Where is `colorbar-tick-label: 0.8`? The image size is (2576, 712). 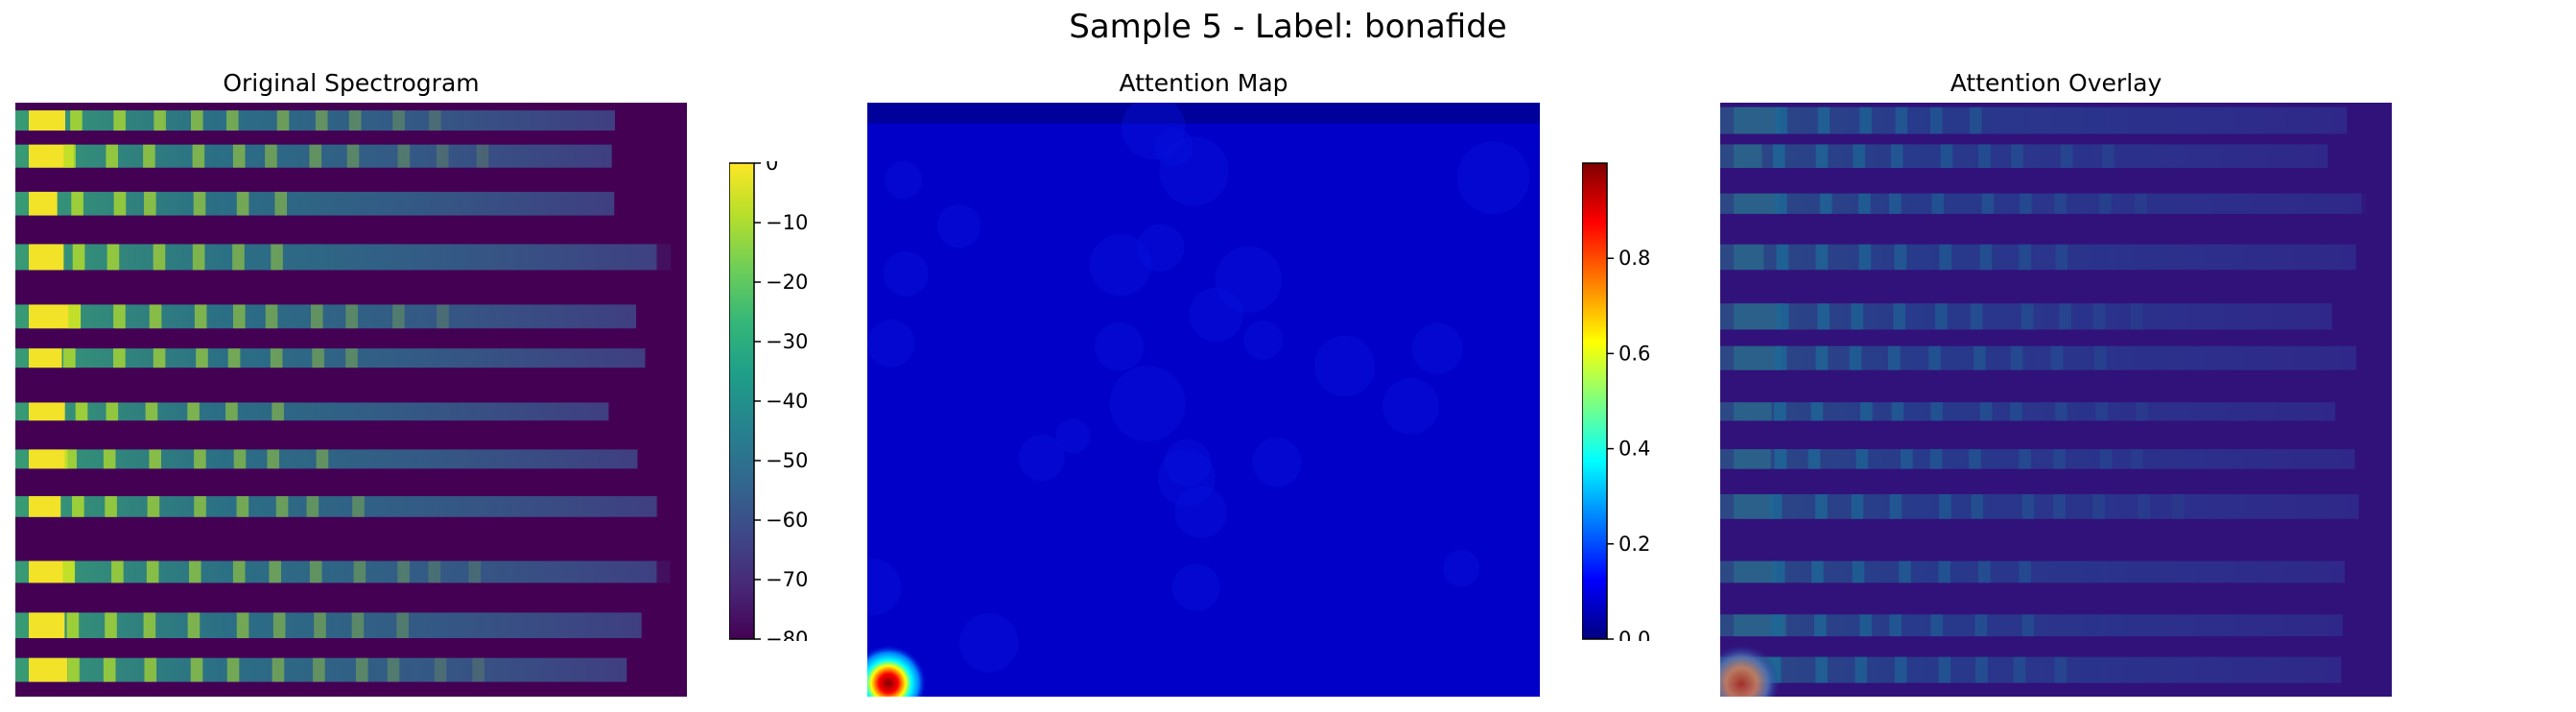
colorbar-tick-label: 0.8 is located at coordinates (1635, 258).